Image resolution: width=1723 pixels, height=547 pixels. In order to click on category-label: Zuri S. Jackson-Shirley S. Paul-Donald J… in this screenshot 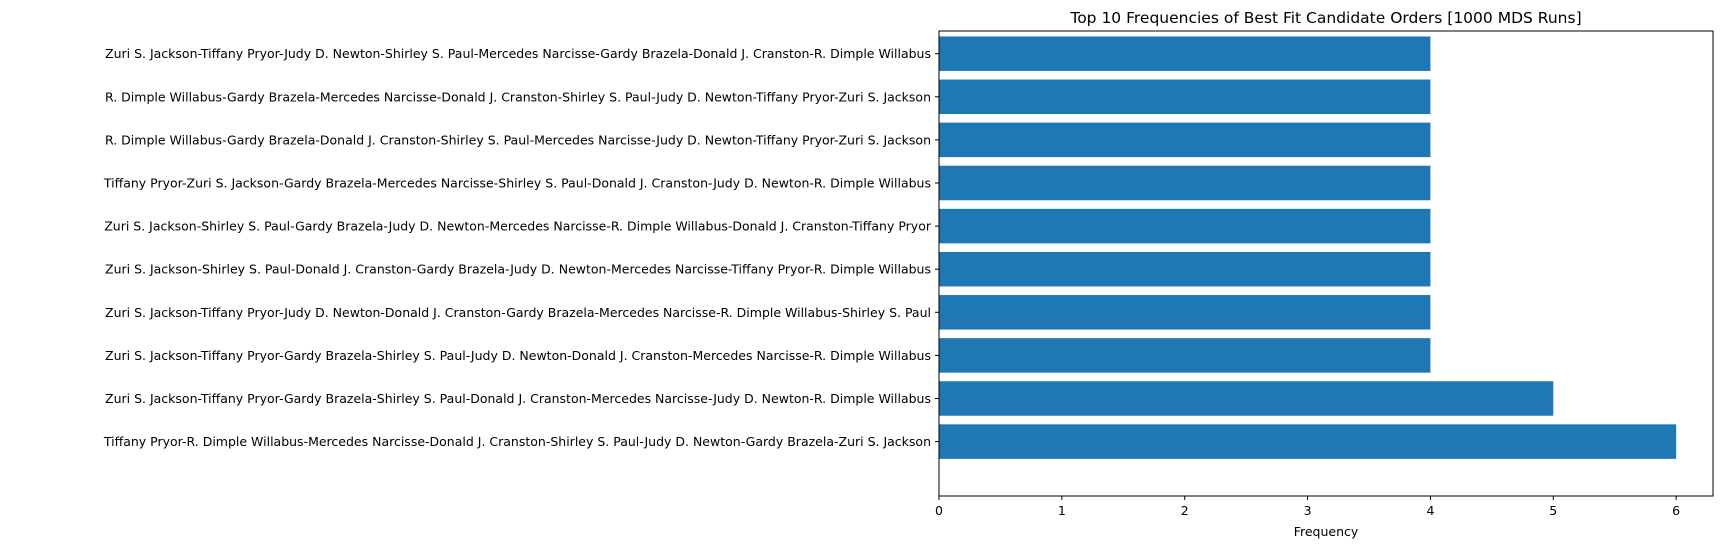, I will do `click(518, 269)`.